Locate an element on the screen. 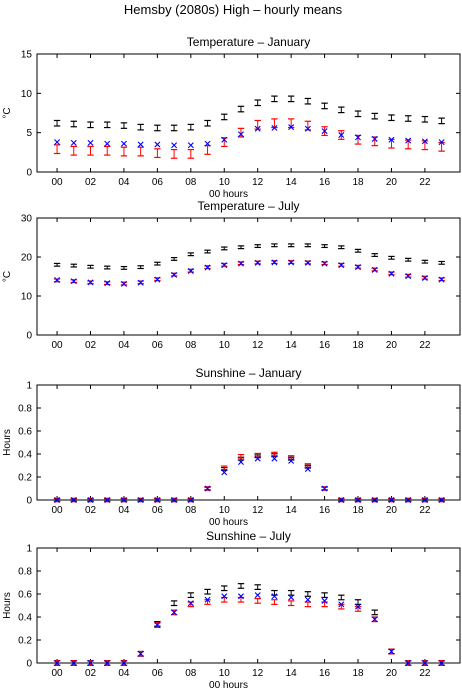 The image size is (462, 690). y-tick-label: 15 is located at coordinates (27, 55).